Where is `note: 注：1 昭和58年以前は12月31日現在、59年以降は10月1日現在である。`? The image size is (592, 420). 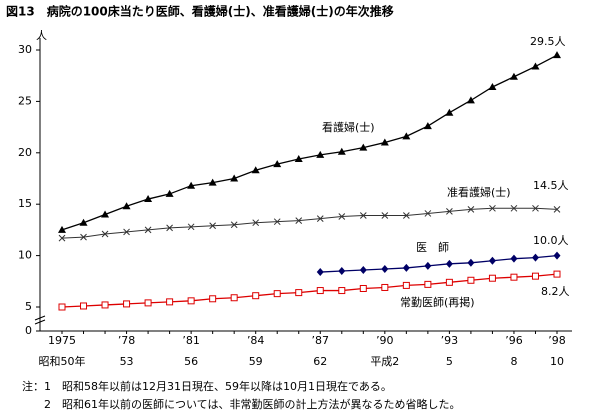 note: 注：1 昭和58年以前は12月31日現在、59年以降は10月1日現在である。 is located at coordinates (207, 386).